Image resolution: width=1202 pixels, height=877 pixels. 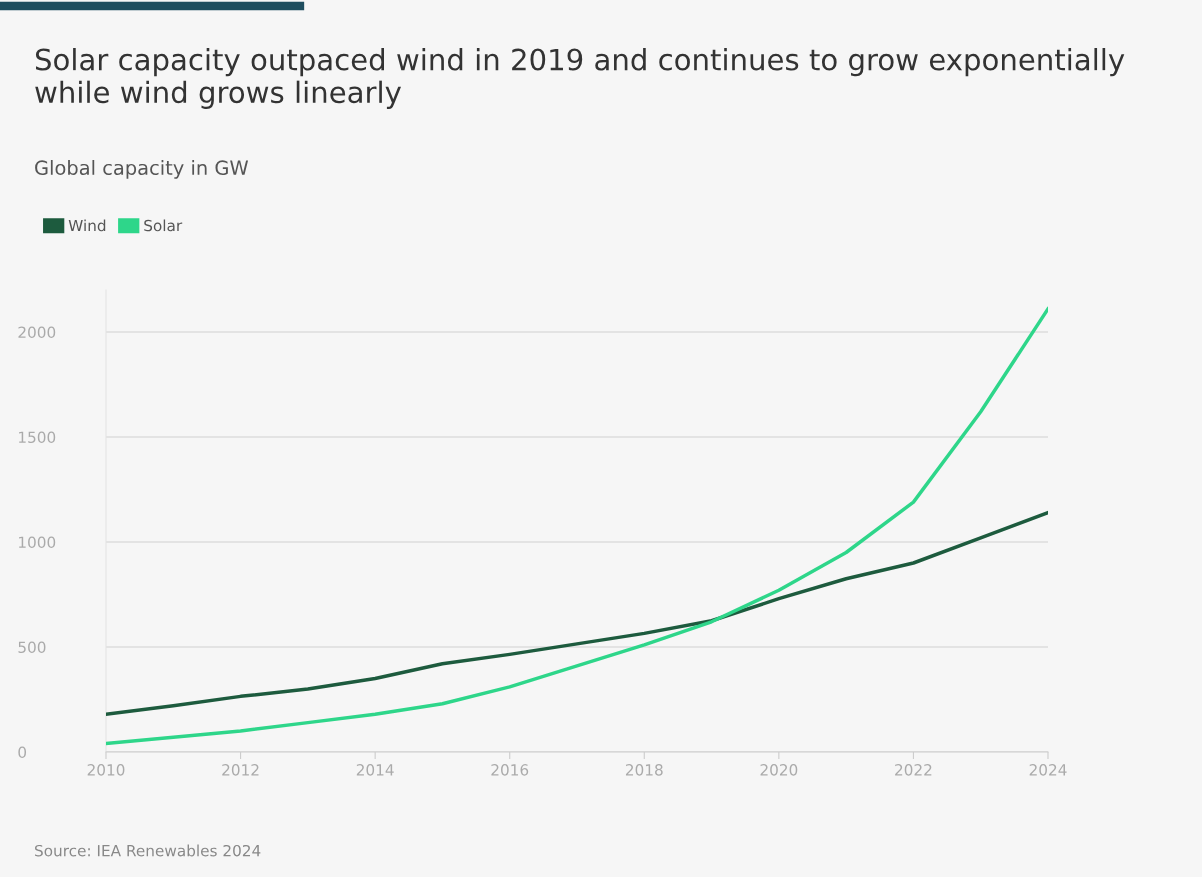 What do you see at coordinates (913, 770) in the screenshot?
I see `x-tick-label: 2022` at bounding box center [913, 770].